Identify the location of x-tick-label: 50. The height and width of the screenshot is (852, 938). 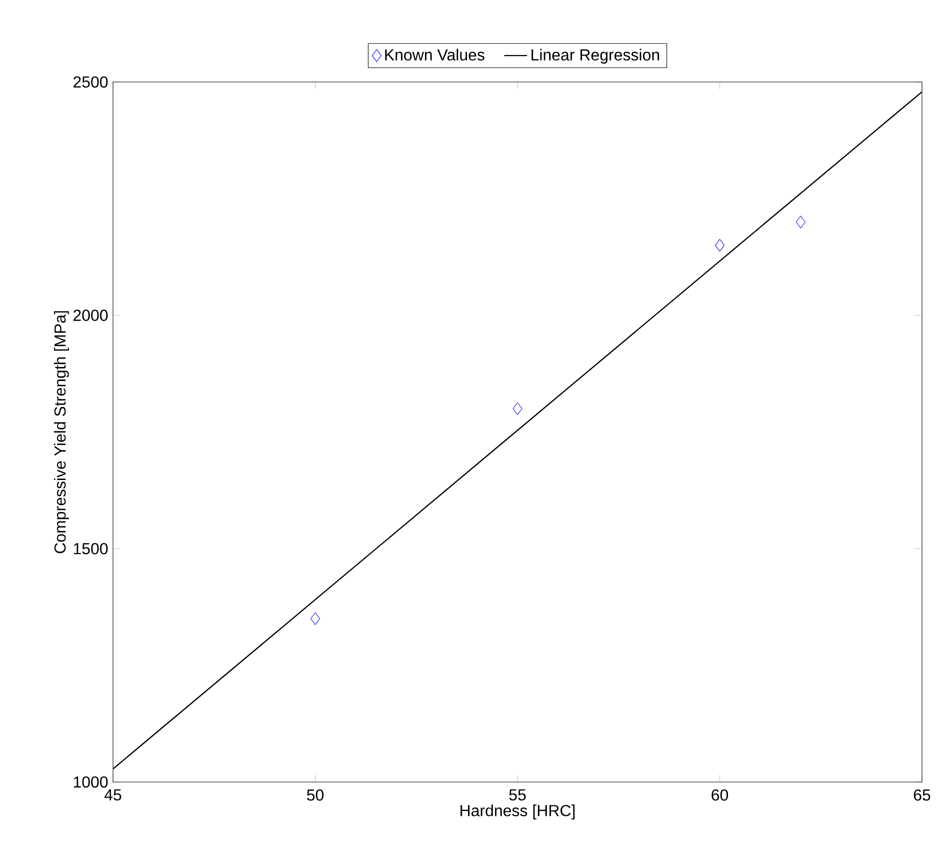
(315, 795).